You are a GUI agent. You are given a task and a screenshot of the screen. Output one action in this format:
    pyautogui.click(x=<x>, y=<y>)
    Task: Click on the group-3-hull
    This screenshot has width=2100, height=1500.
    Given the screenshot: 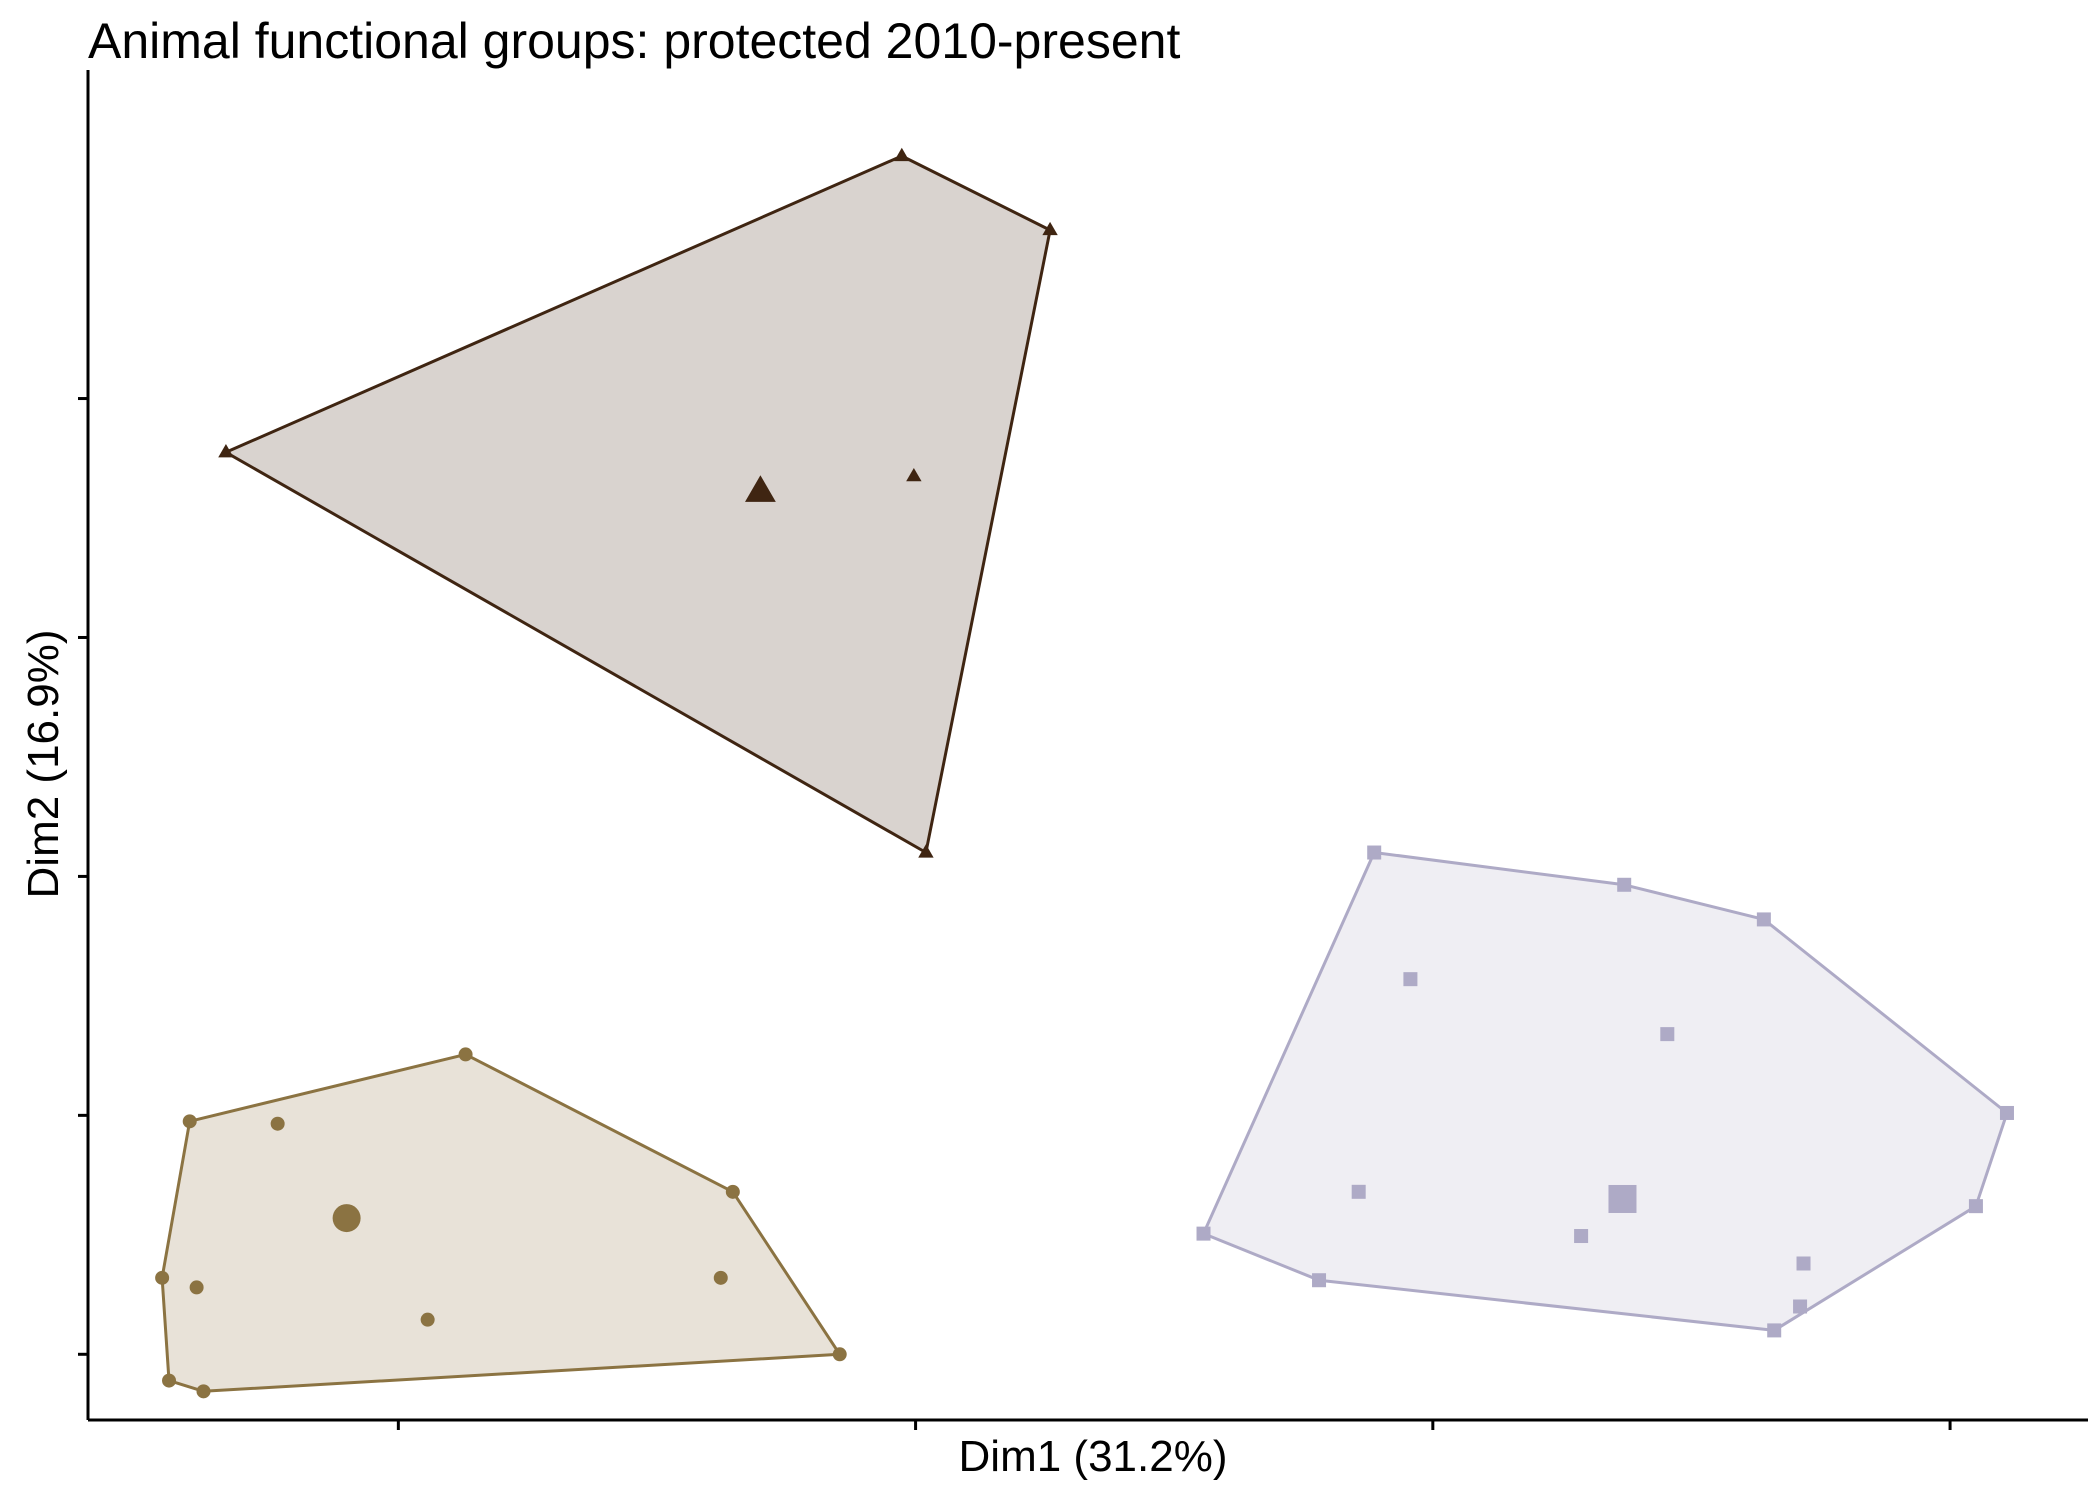 What is the action you would take?
    pyautogui.click(x=1605, y=1091)
    